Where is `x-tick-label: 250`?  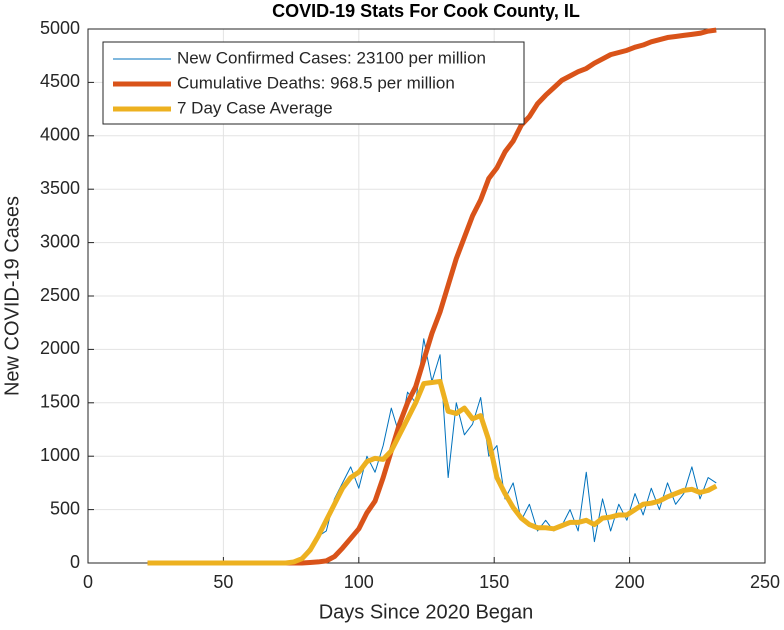 x-tick-label: 250 is located at coordinates (765, 582).